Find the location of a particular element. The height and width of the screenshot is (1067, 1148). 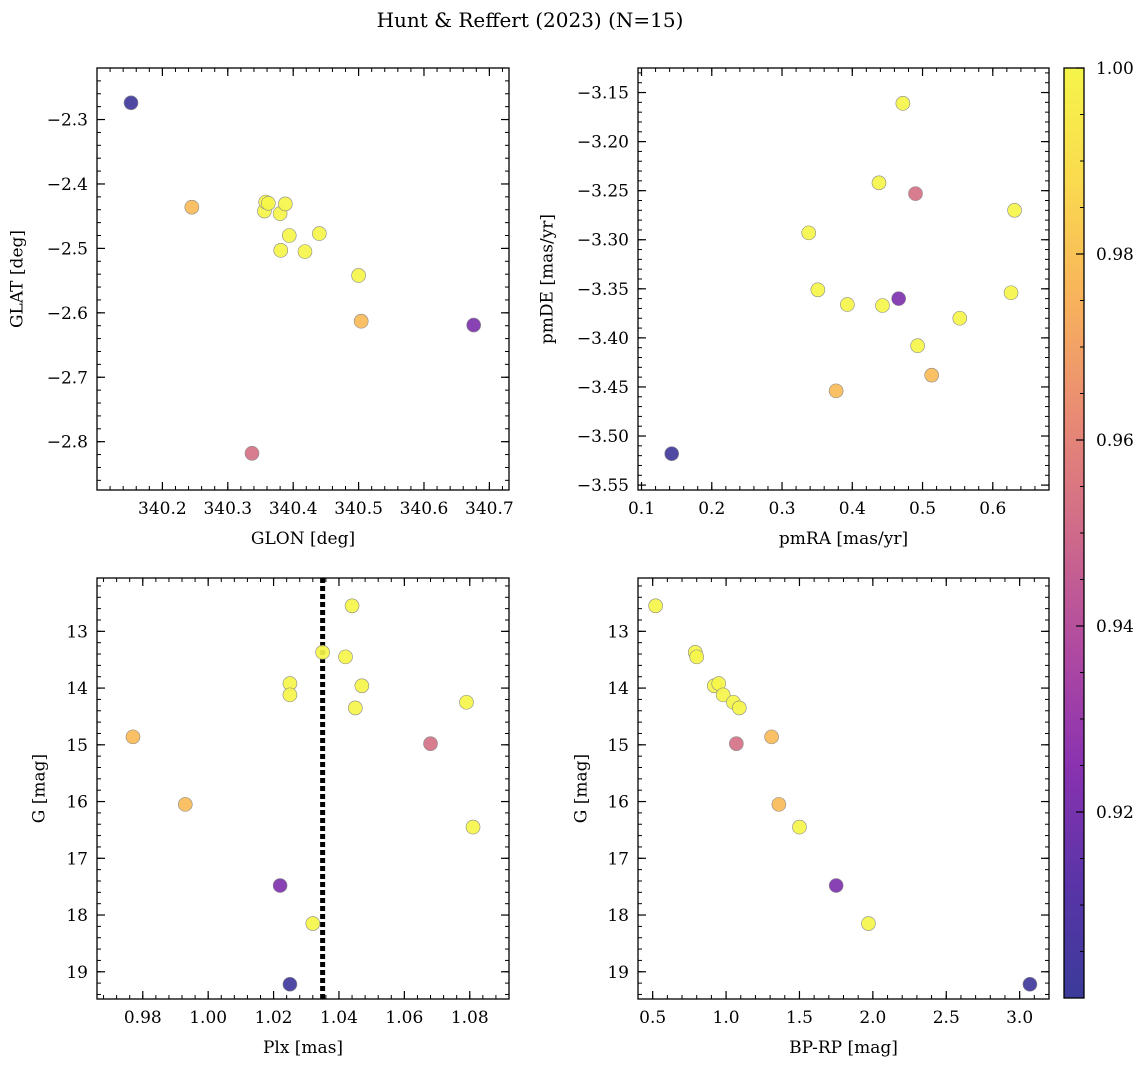

x-tick-label: 0.2 is located at coordinates (711, 509).